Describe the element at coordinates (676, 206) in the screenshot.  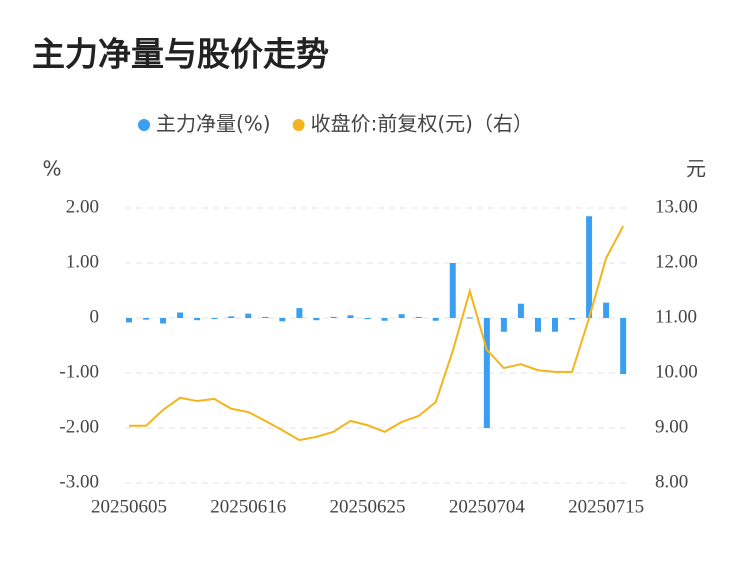
I see `y2-tick-label: 13.00` at that location.